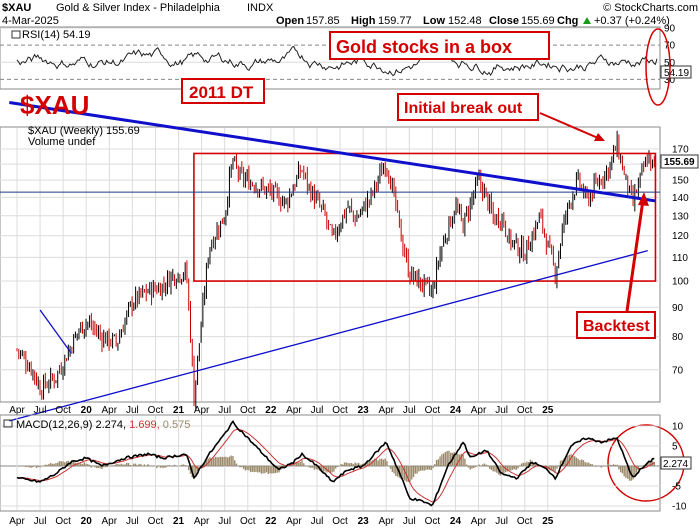 This screenshot has height=530, width=700. I want to click on x-tick-label-bottom: 24, so click(456, 521).